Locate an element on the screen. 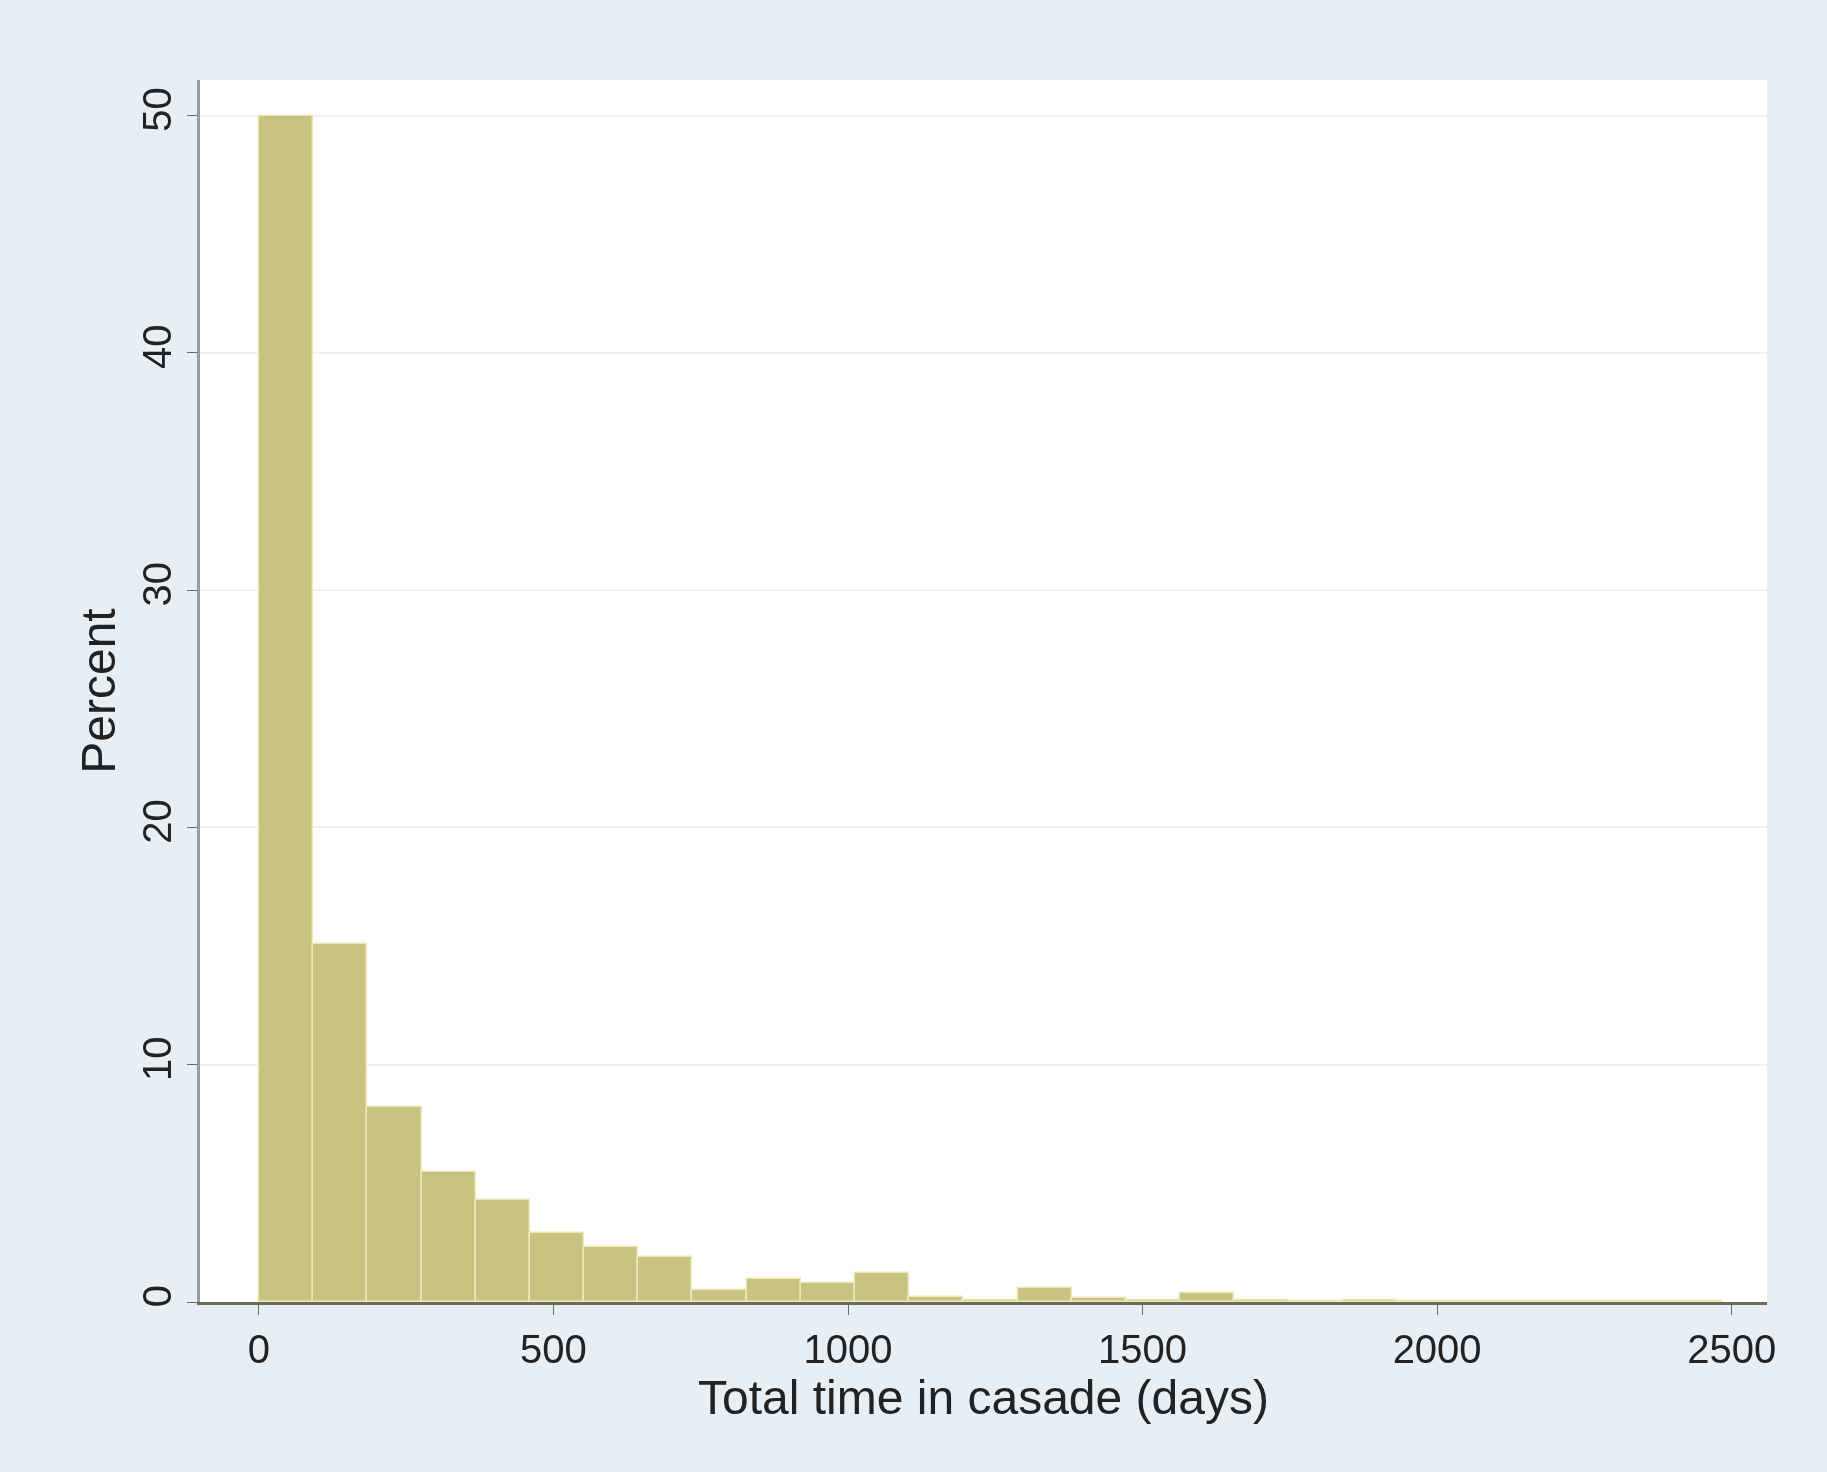 The width and height of the screenshot is (1827, 1472). x-tick-label: 2000 is located at coordinates (1437, 1349).